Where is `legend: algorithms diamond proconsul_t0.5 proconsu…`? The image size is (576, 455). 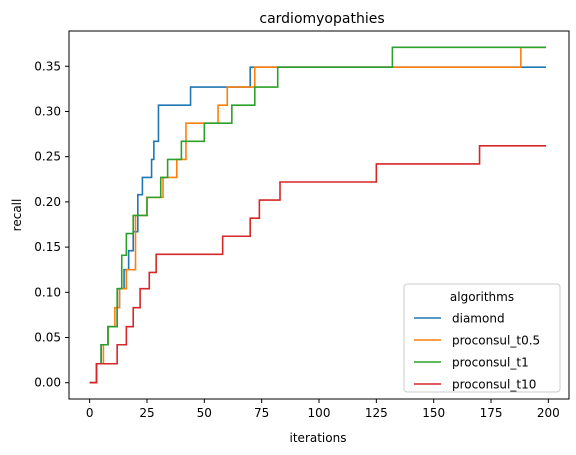 legend: algorithms diamond proconsul_t0.5 proconsu… is located at coordinates (482, 338).